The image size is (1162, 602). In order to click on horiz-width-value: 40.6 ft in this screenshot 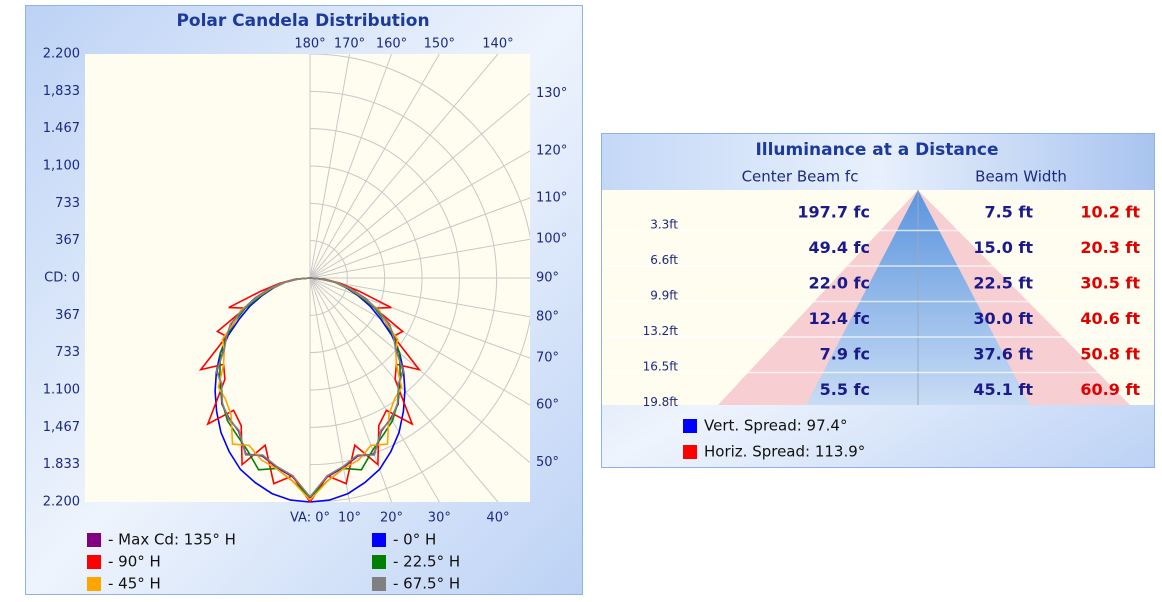, I will do `click(1110, 318)`.